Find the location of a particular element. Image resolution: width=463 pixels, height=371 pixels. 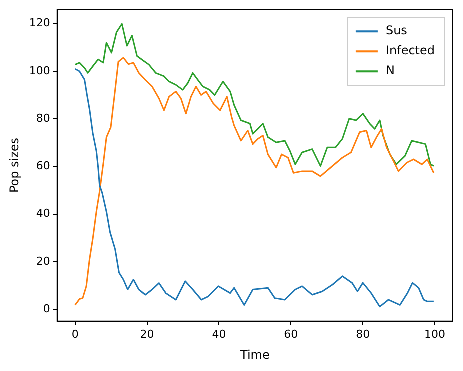

x-tick-label: 40 is located at coordinates (219, 334).